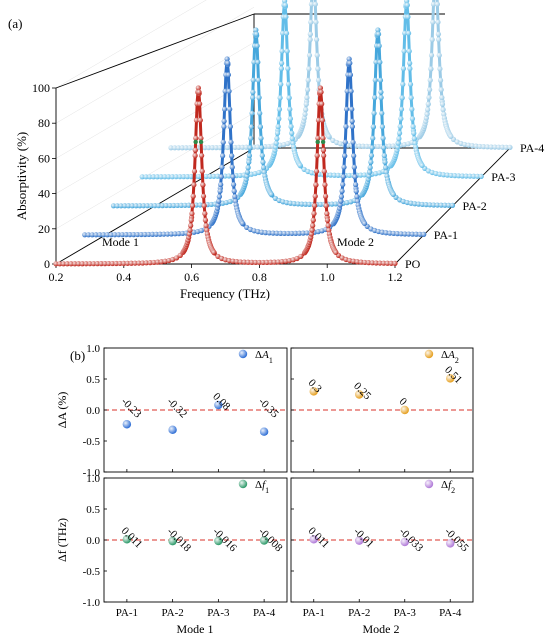 This screenshot has height=640, width=550. What do you see at coordinates (429, 354) in the screenshot?
I see `legend-marker-highlight` at bounding box center [429, 354].